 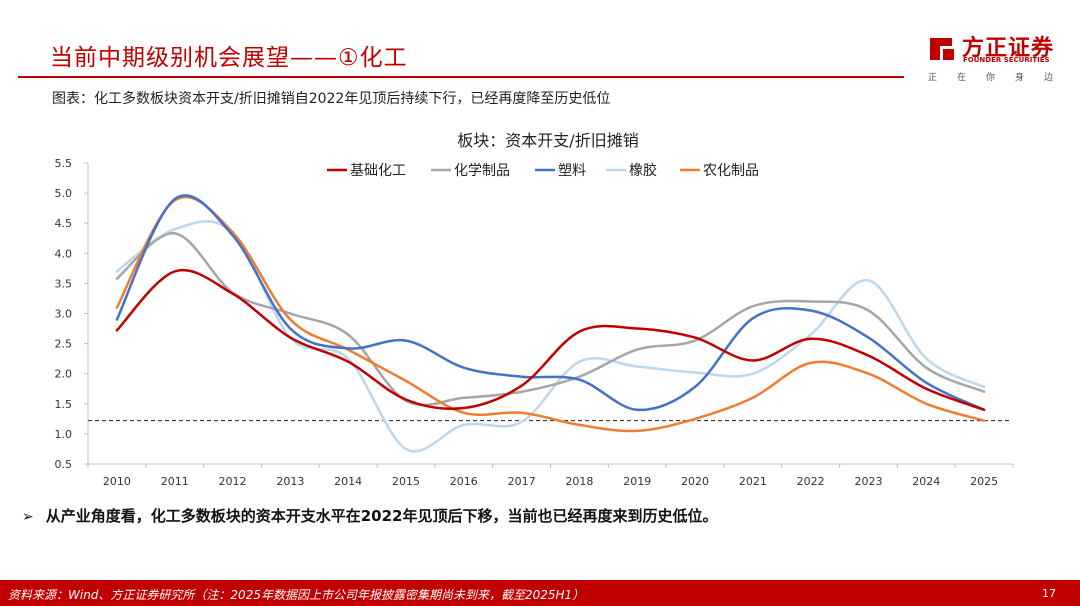 I want to click on x-tick-label: 2018, so click(x=579, y=481).